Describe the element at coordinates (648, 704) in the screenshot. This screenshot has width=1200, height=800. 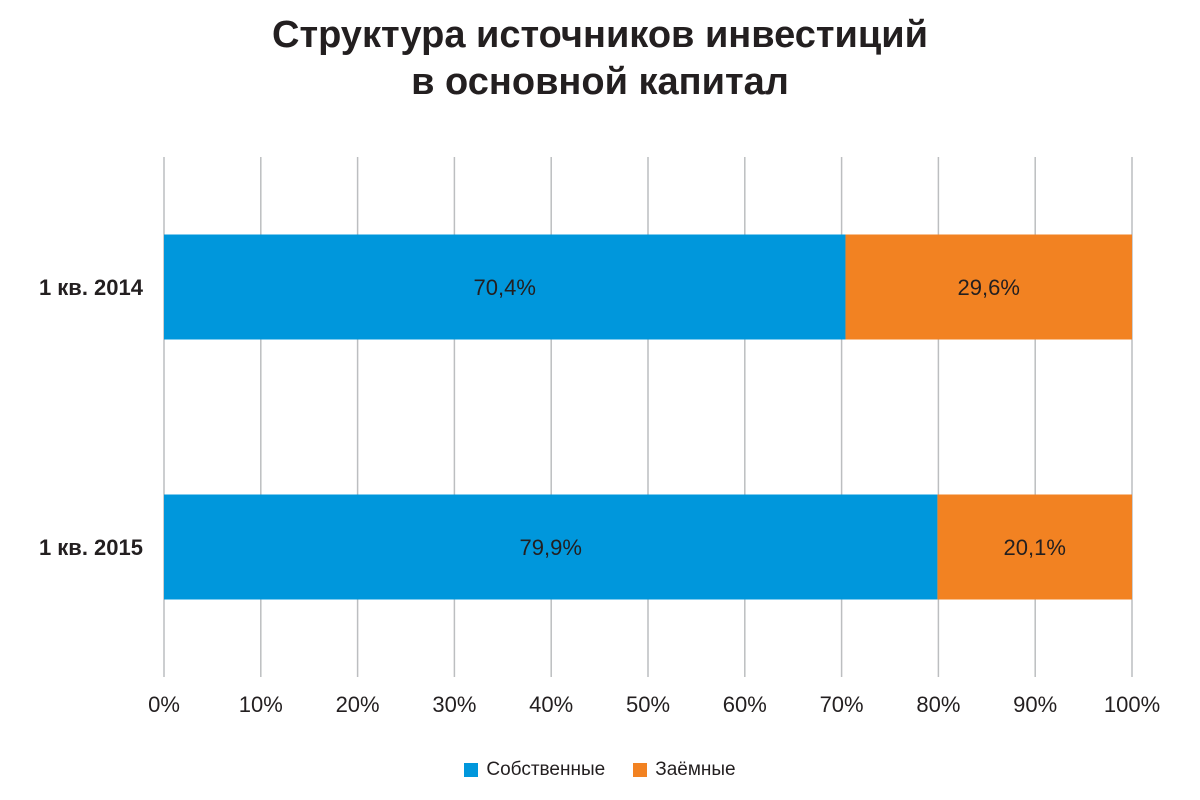
I see `x-tick-label: 50%` at that location.